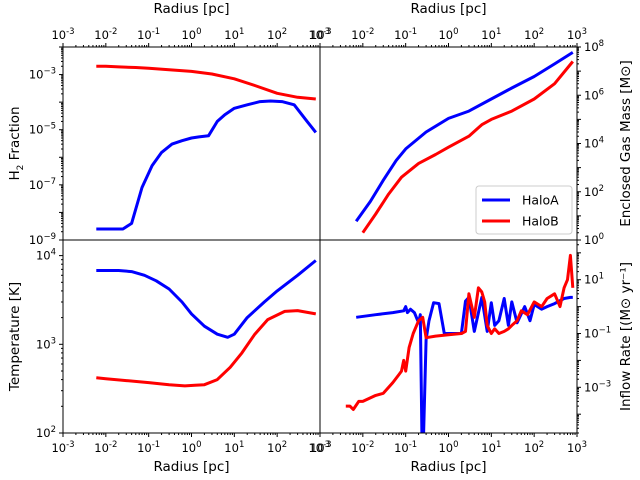 This screenshot has height=480, width=640. I want to click on y-tick-label: 10⁻⁹, so click(42, 239).